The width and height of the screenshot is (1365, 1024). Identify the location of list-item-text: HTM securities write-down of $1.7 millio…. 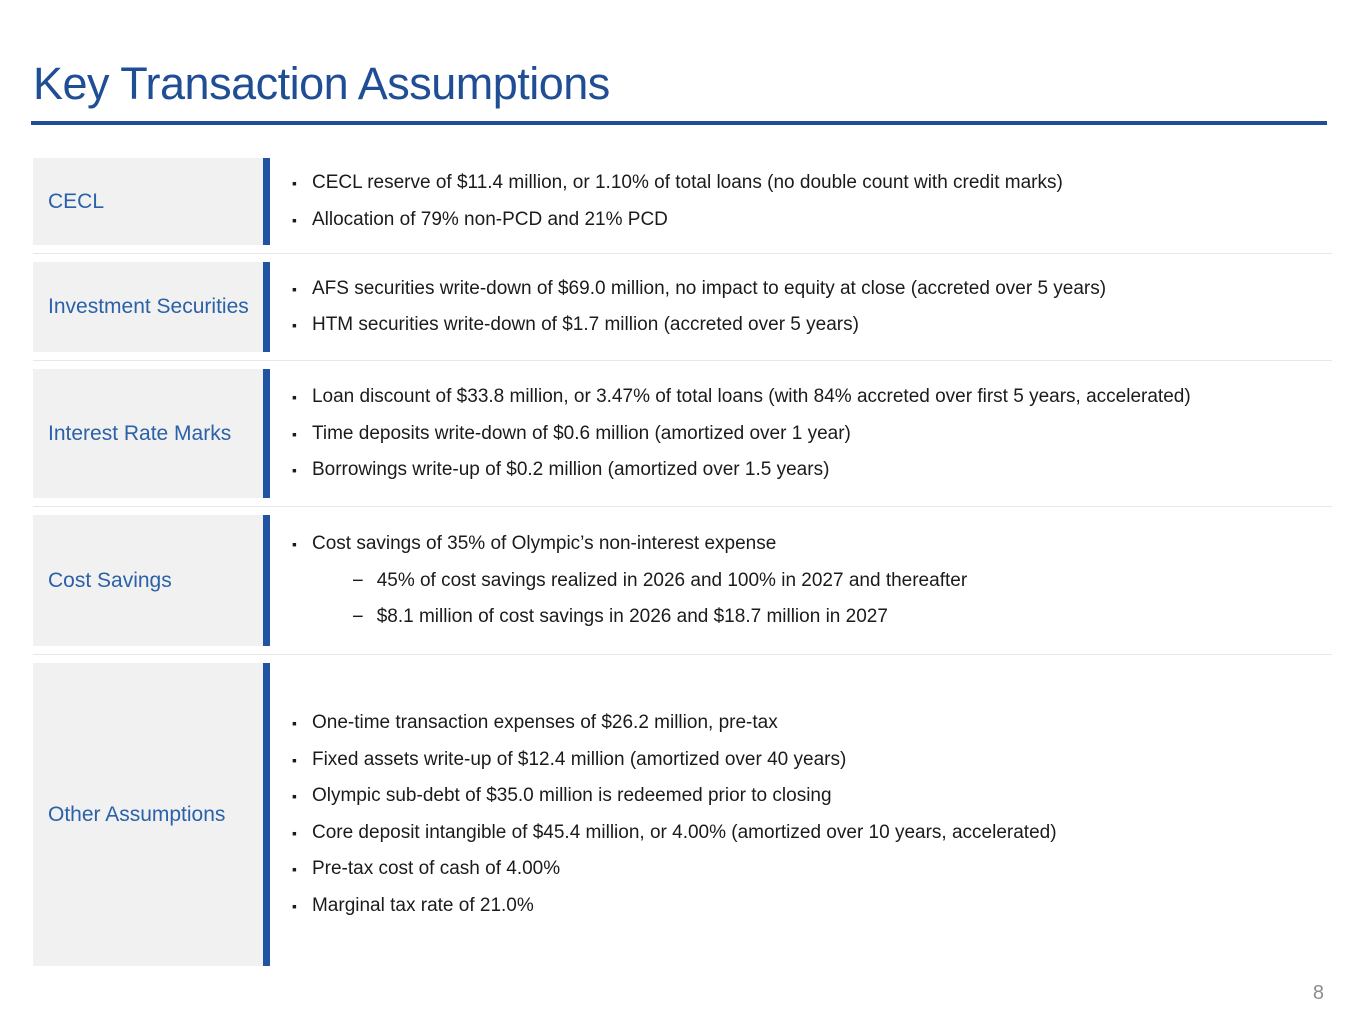
(585, 325).